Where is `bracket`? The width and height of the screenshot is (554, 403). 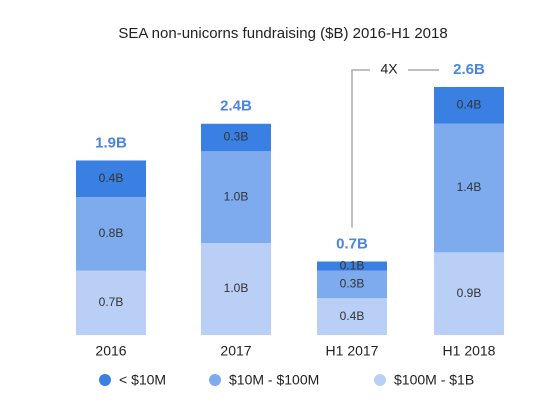 bracket is located at coordinates (395, 148).